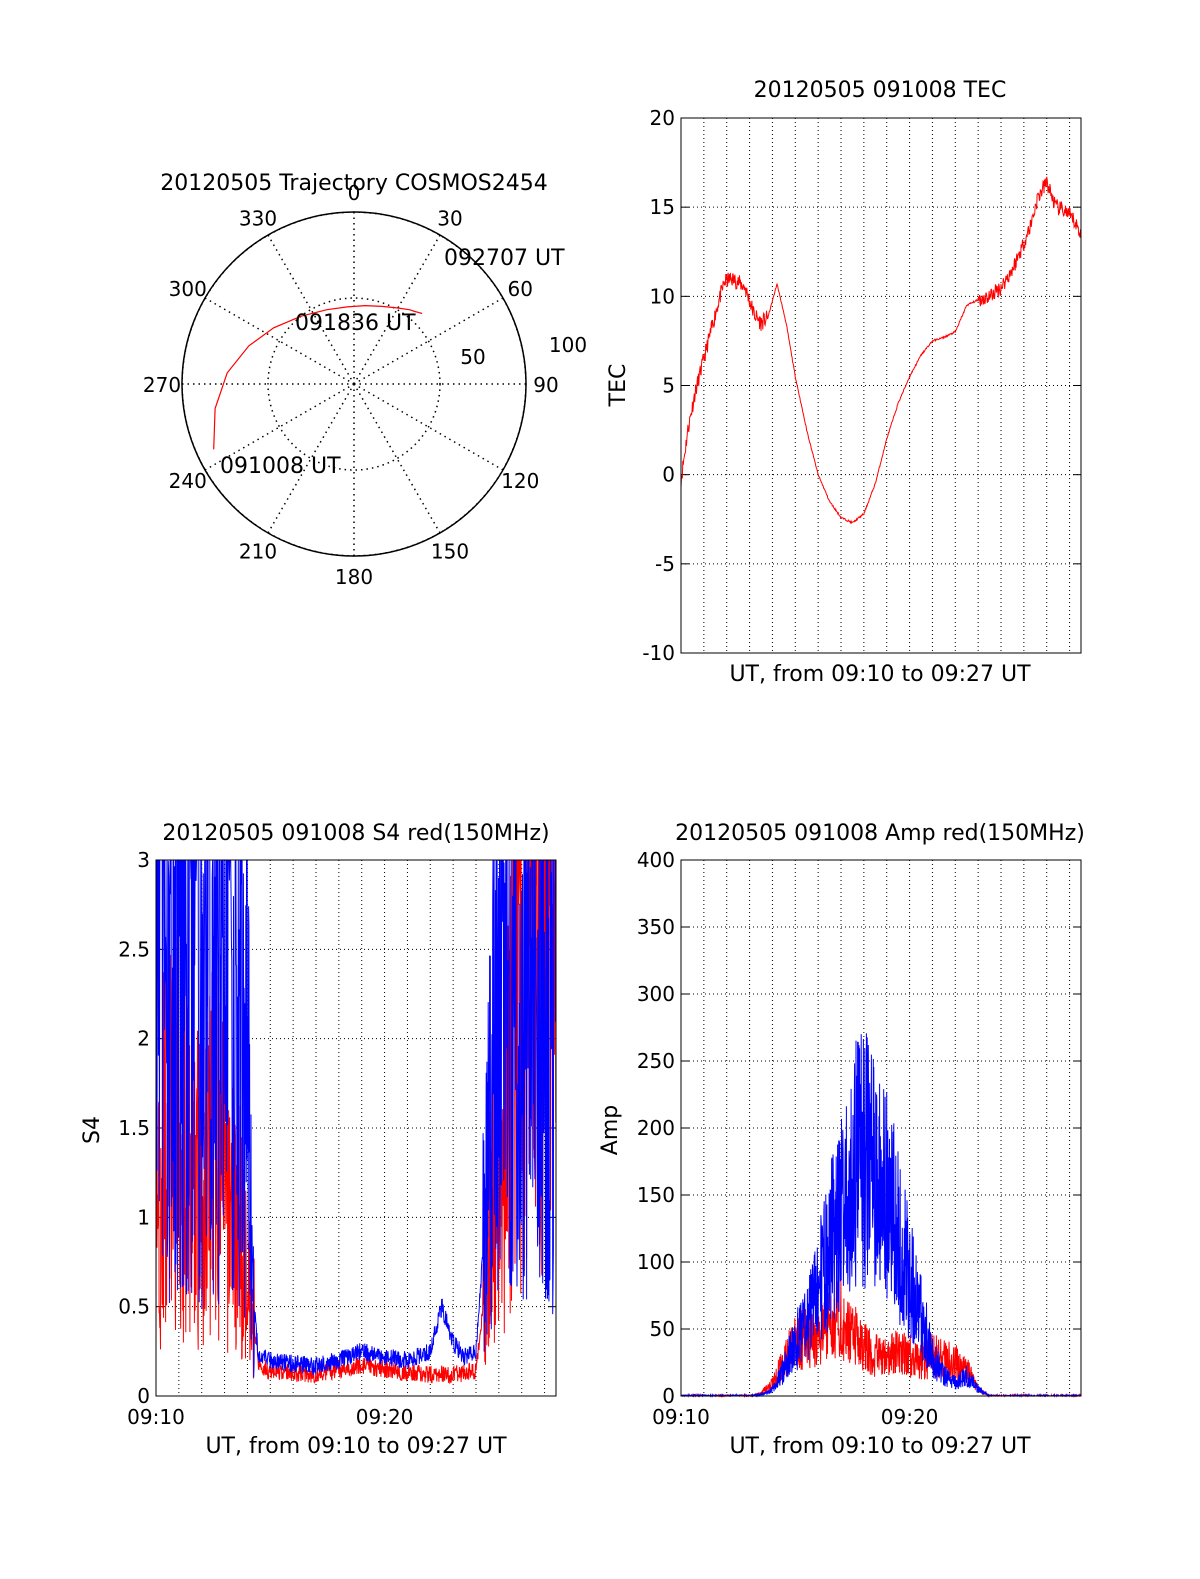  What do you see at coordinates (656, 1262) in the screenshot?
I see `y-tick-label: 100` at bounding box center [656, 1262].